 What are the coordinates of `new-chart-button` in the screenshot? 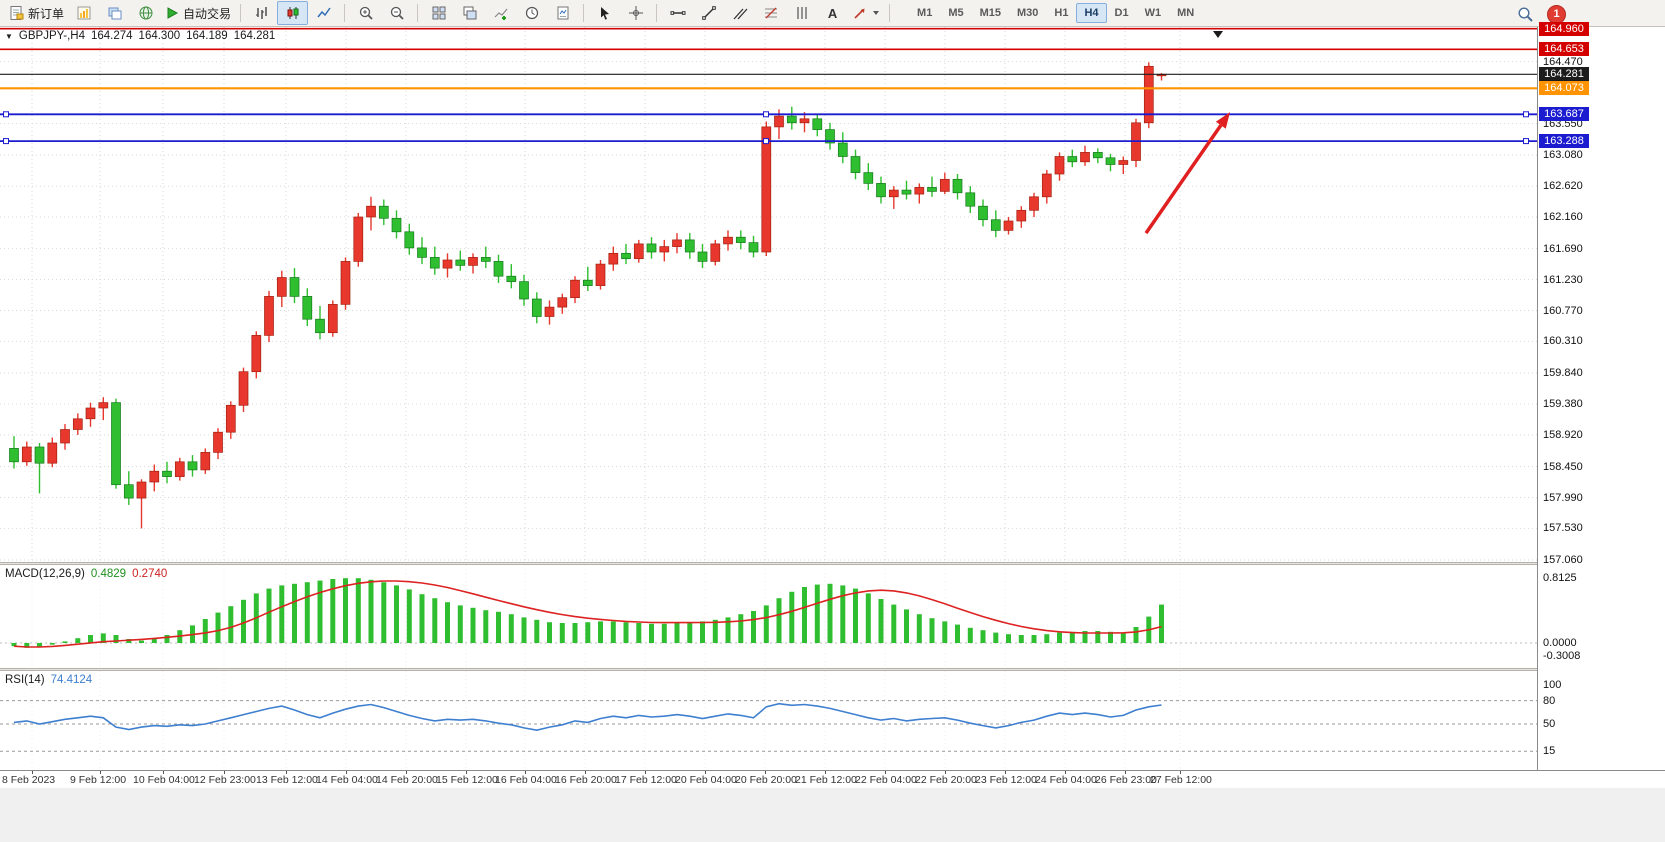 It's located at (83, 13).